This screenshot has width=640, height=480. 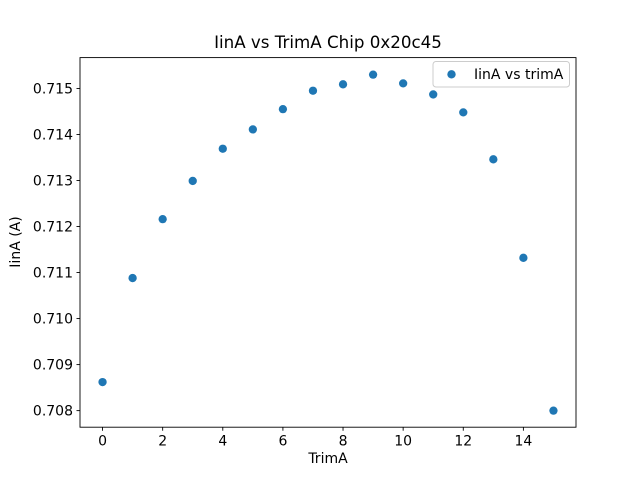 I want to click on x-tick-label: 0, so click(x=102, y=442).